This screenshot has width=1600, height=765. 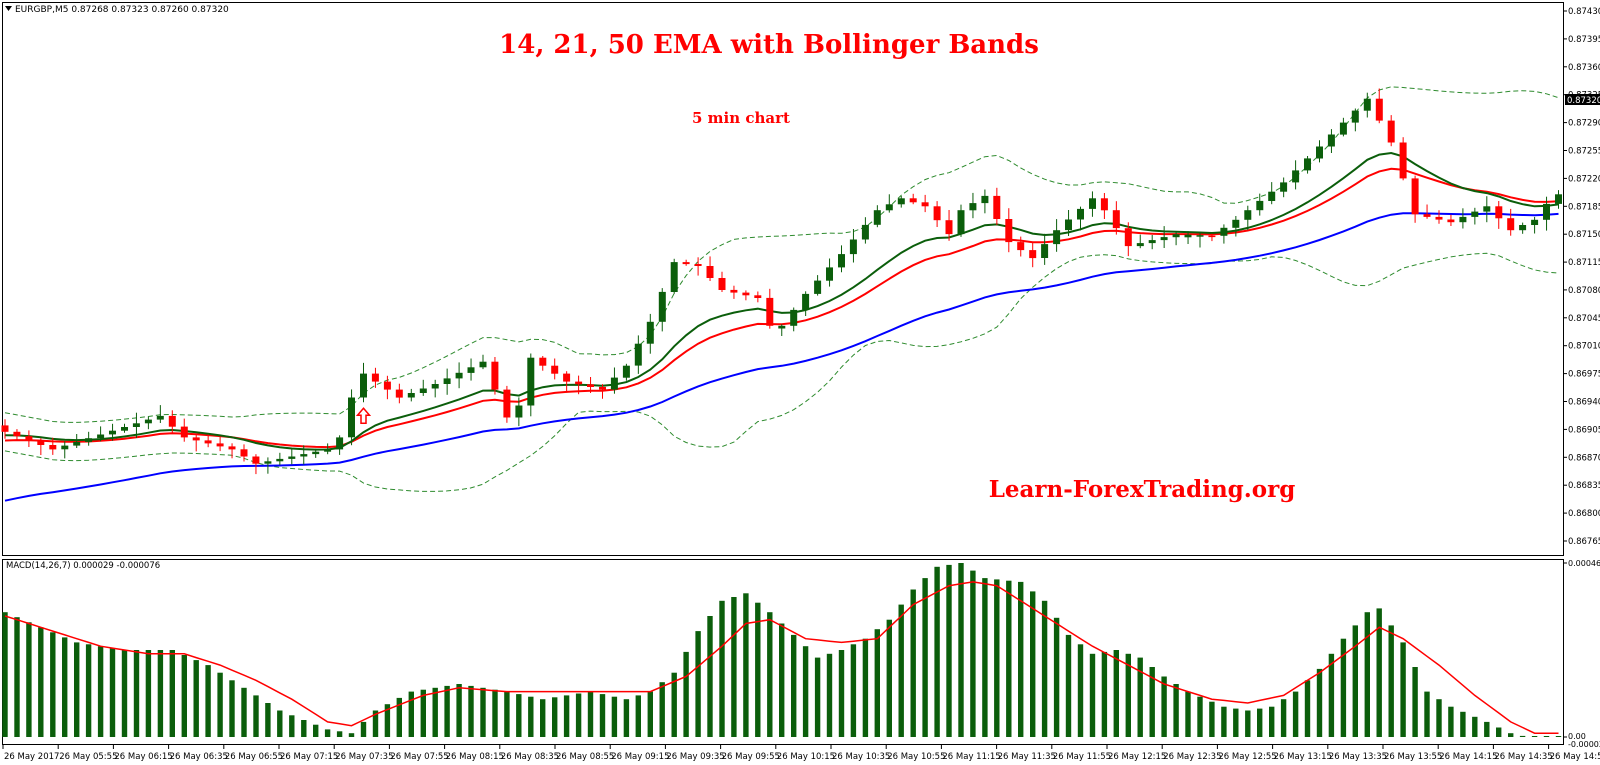 What do you see at coordinates (419, 757) in the screenshot?
I see `time-tick-label: 26 May 07:55` at bounding box center [419, 757].